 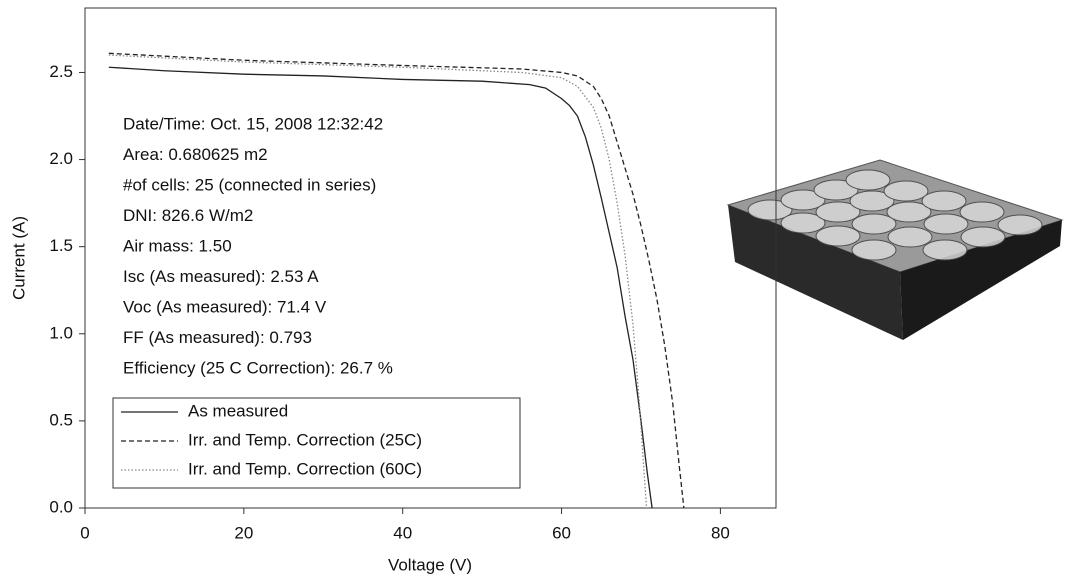 I want to click on y-tick-label: 0.5, so click(x=61, y=419).